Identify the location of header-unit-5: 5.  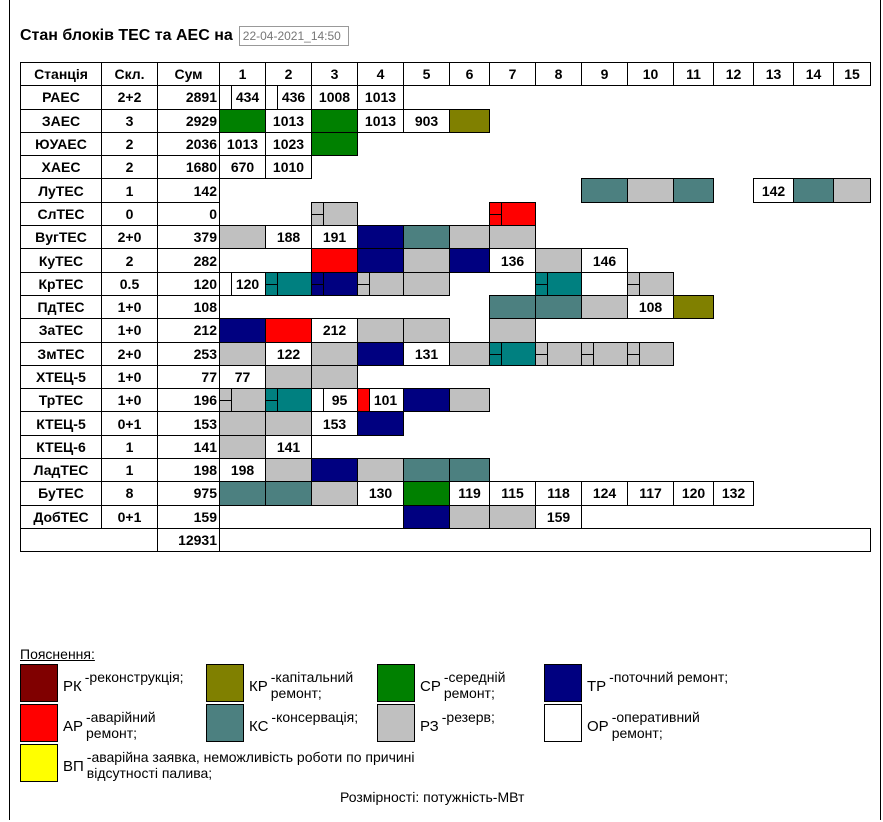
(426, 74).